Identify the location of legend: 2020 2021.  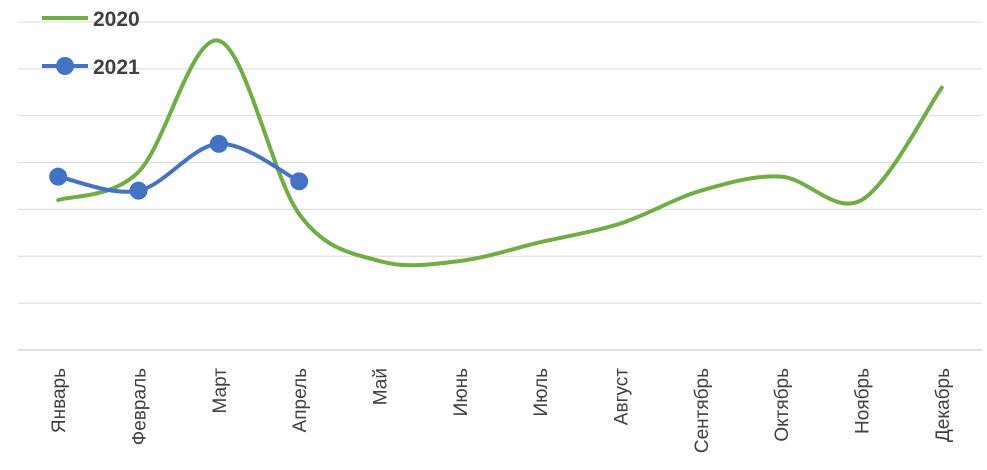
(91, 43).